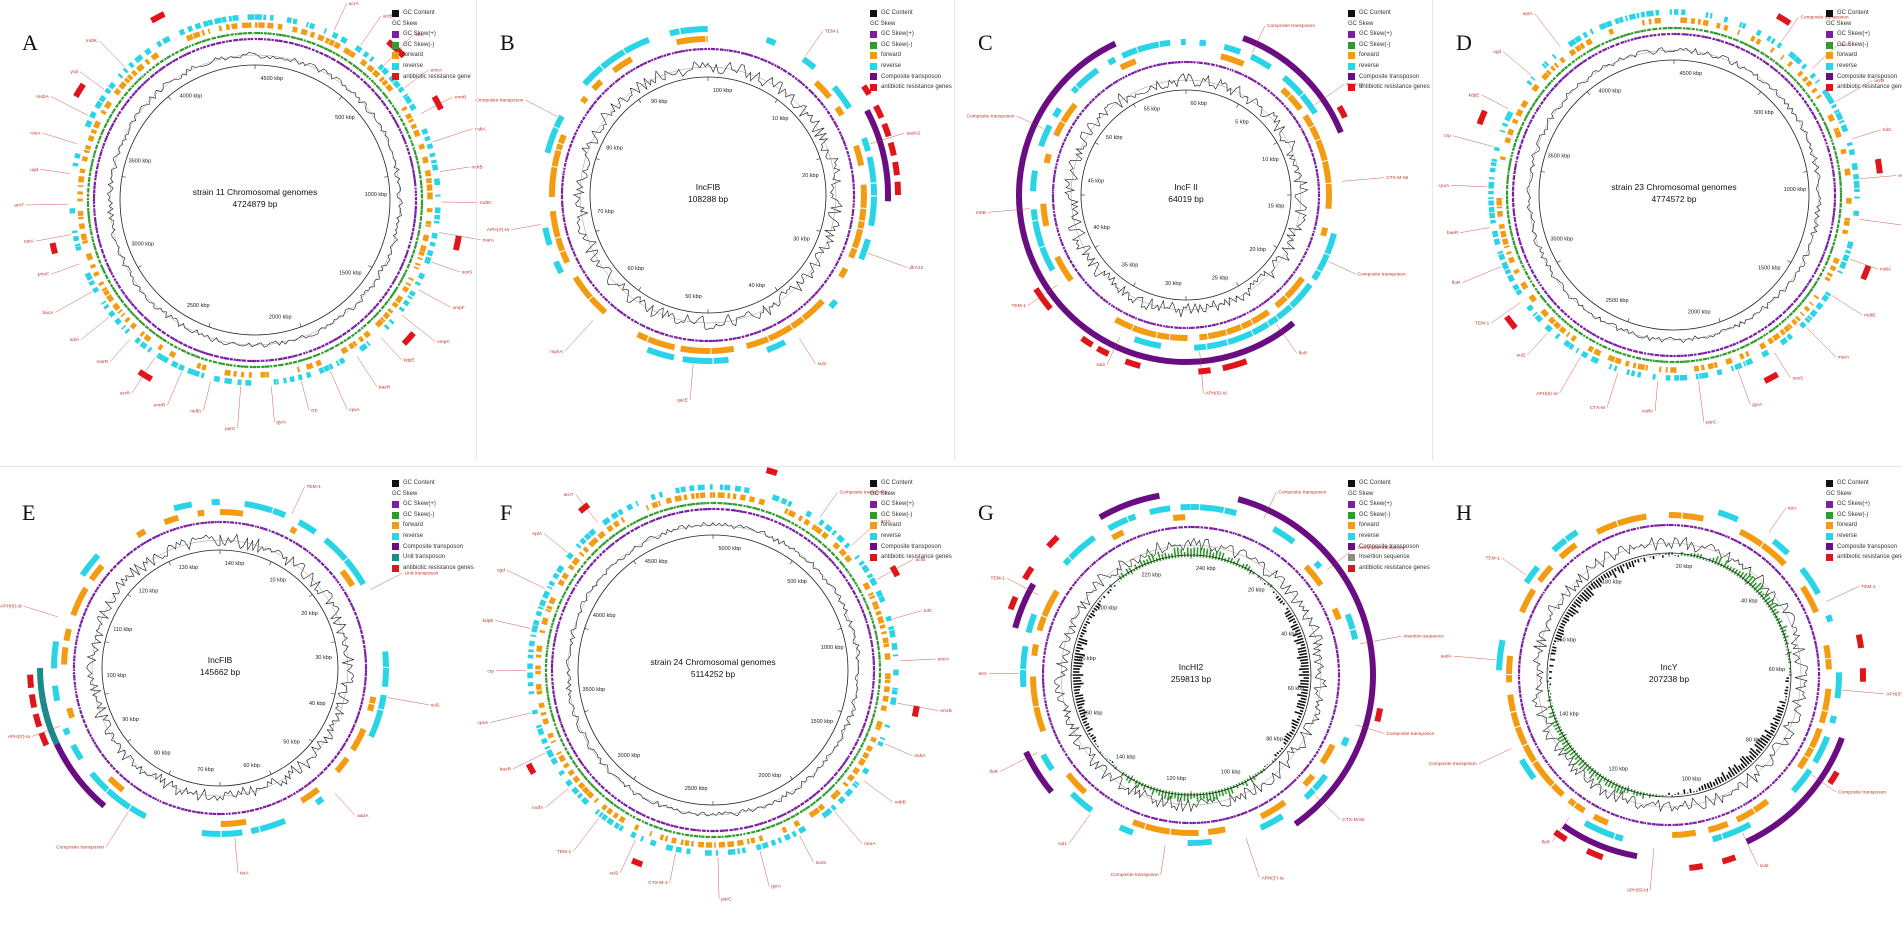 The width and height of the screenshot is (1902, 931). Describe the element at coordinates (43, 275) in the screenshot. I see `gene-annotation: pmrF` at that location.